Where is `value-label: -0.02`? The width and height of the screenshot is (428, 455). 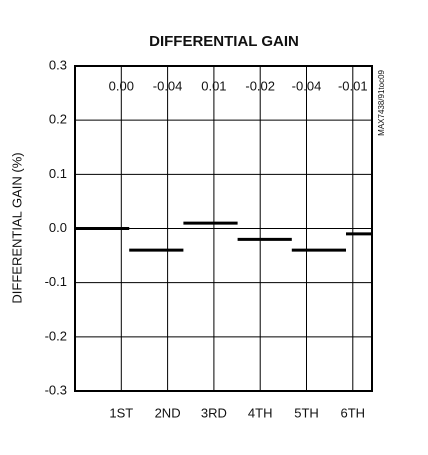
value-label: -0.02 is located at coordinates (260, 85).